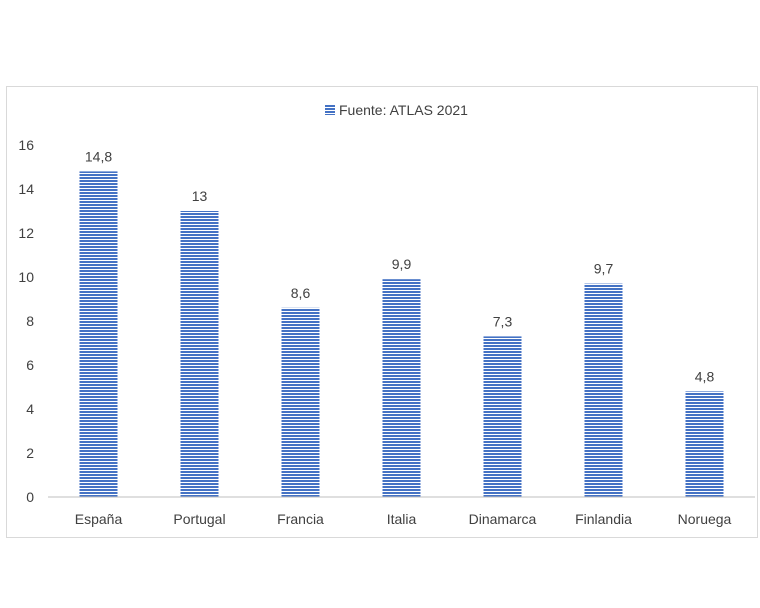  What do you see at coordinates (705, 376) in the screenshot?
I see `data-label: 4,8` at bounding box center [705, 376].